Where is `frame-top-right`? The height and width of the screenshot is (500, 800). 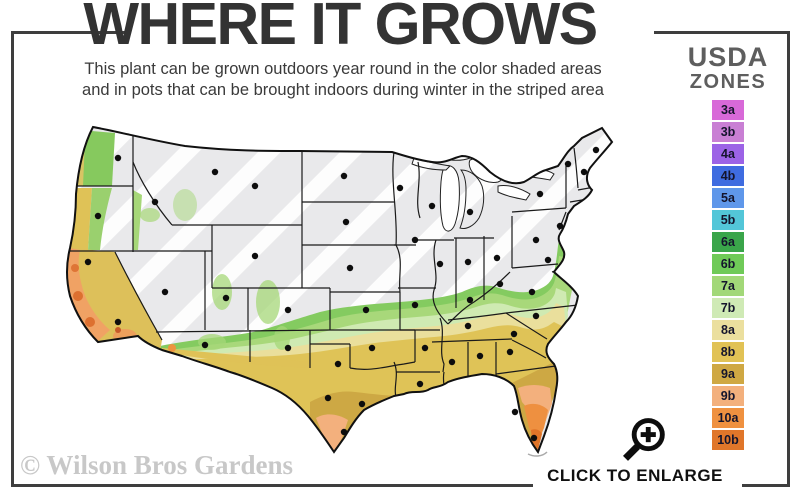 frame-top-right is located at coordinates (722, 32).